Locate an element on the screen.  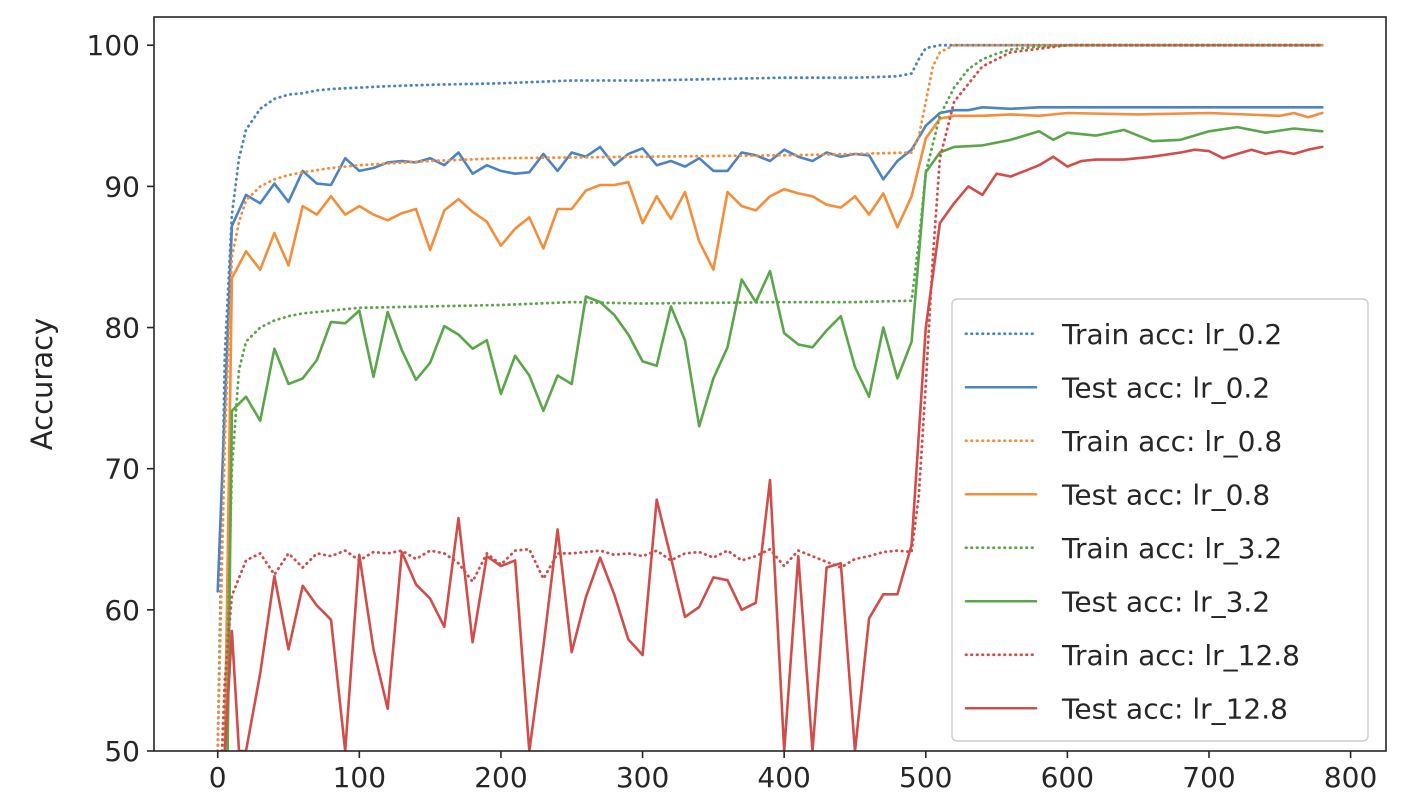
x-tick-label-3: 300 is located at coordinates (642, 777).